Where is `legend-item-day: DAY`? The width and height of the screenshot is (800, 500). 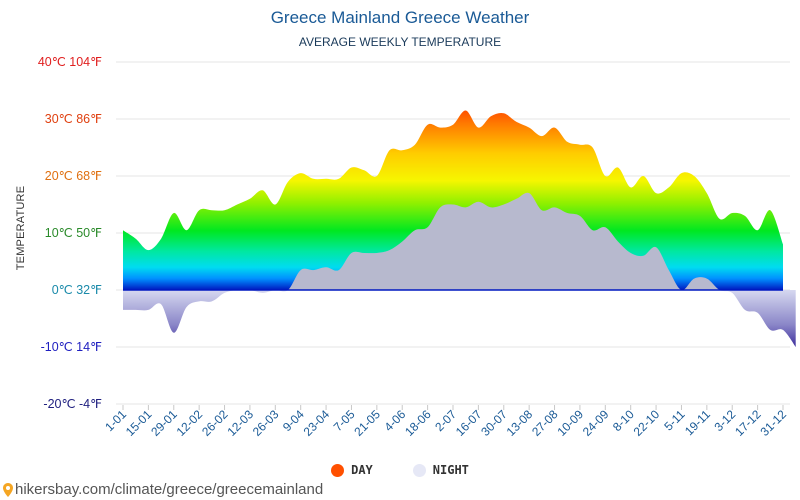 legend-item-day: DAY is located at coordinates (352, 470).